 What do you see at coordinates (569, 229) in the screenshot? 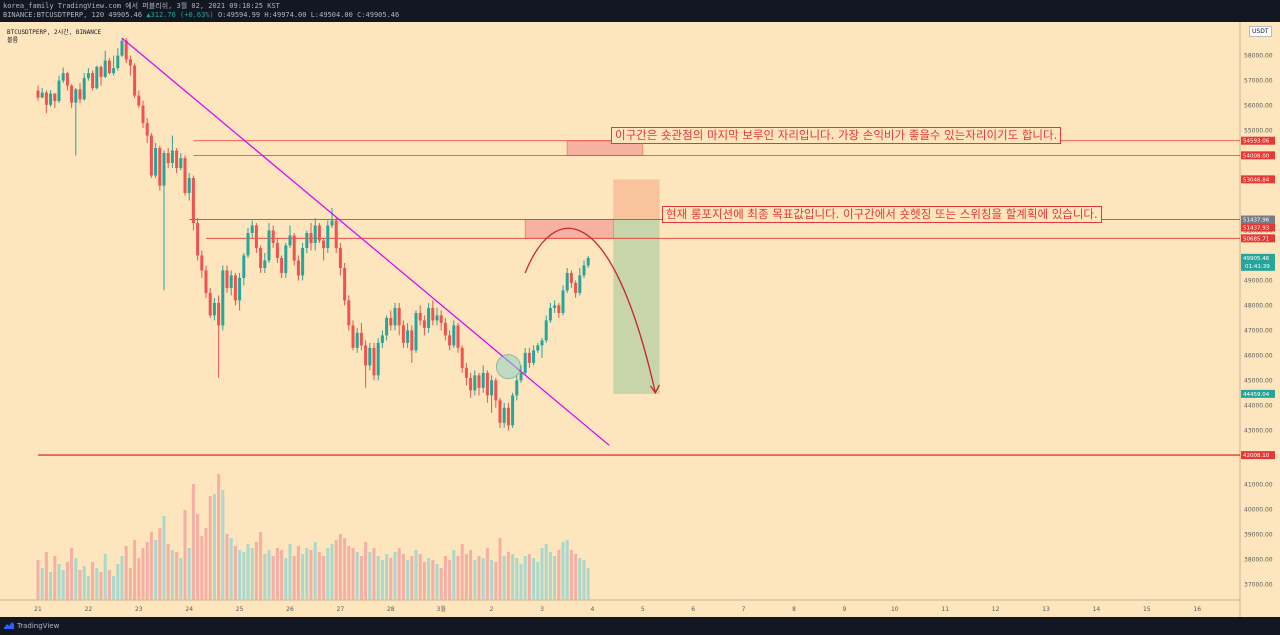
I see `resistance-zone` at bounding box center [569, 229].